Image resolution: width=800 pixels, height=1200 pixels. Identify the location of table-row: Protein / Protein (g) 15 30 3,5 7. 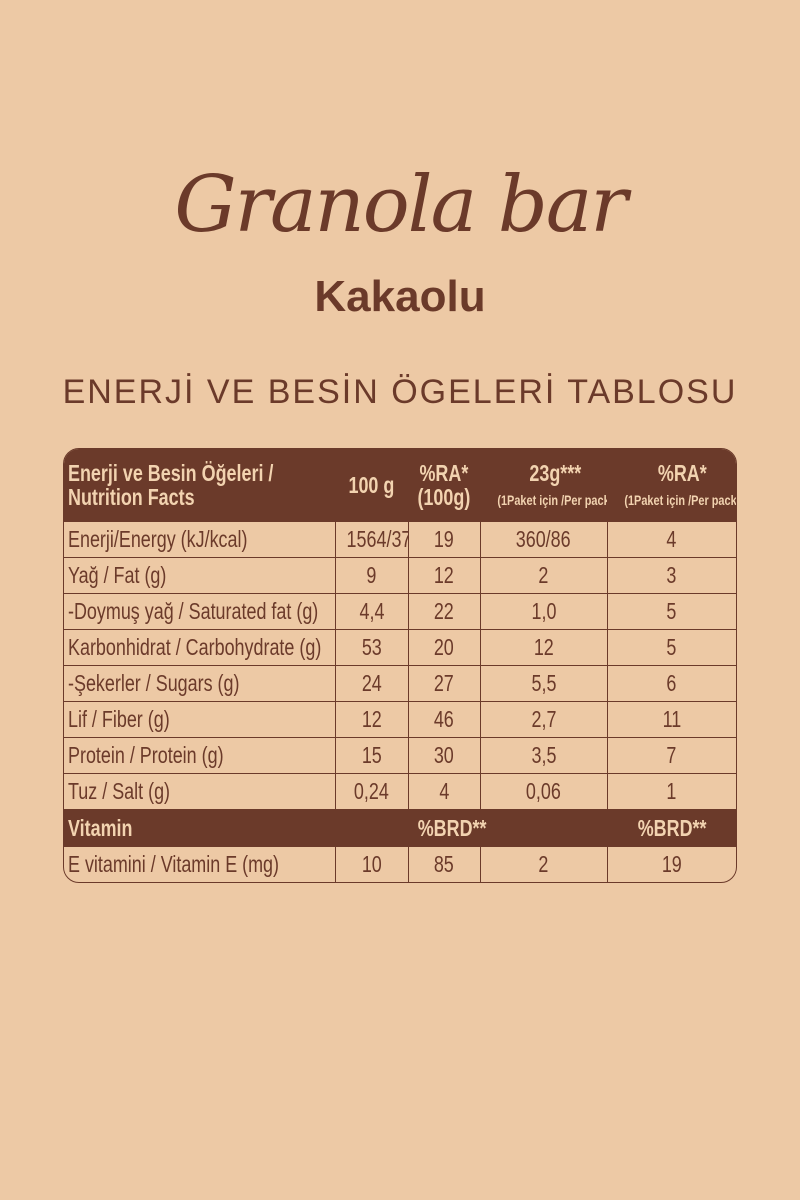
(400, 755).